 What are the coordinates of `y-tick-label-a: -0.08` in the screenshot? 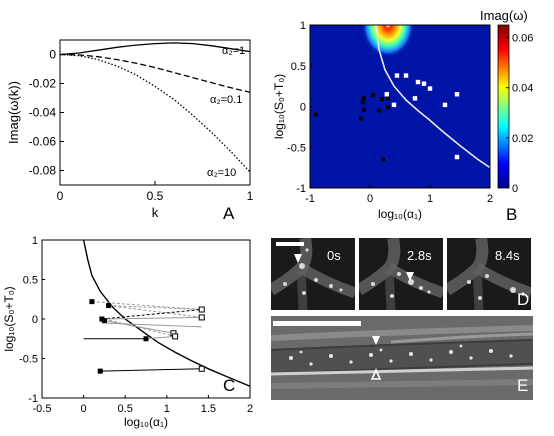 It's located at (43, 171).